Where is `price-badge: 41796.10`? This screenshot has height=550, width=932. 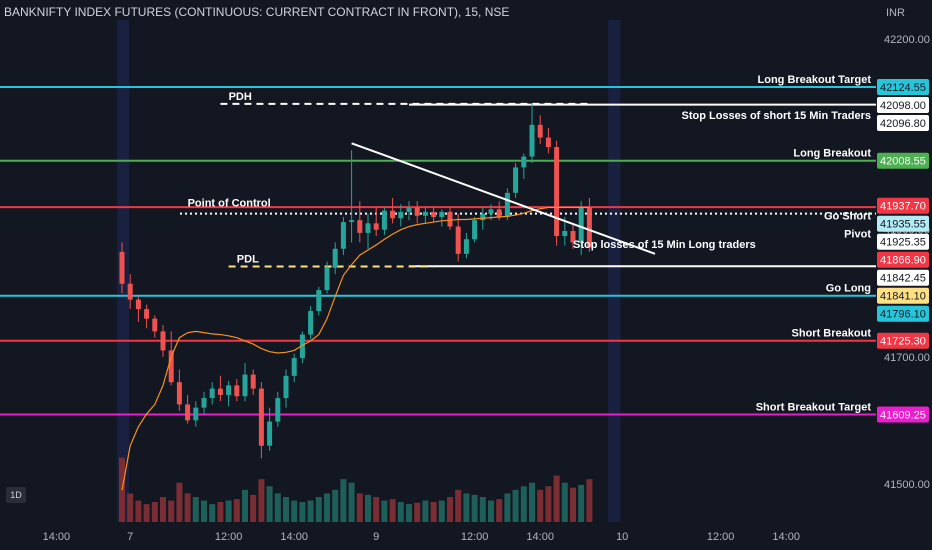 price-badge: 41796.10 is located at coordinates (903, 313).